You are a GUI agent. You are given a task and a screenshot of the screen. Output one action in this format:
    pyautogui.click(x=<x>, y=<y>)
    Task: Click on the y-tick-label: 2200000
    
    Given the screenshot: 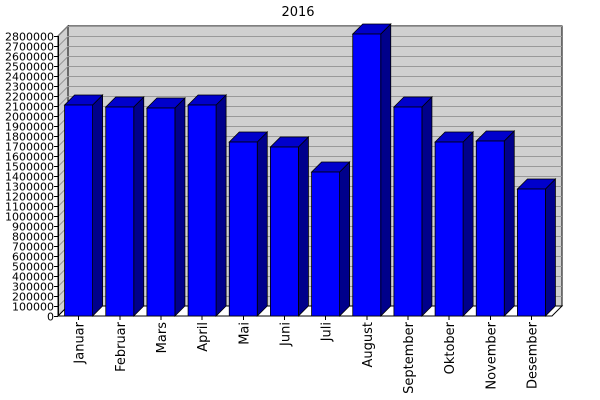 What is the action you would take?
    pyautogui.click(x=29, y=97)
    